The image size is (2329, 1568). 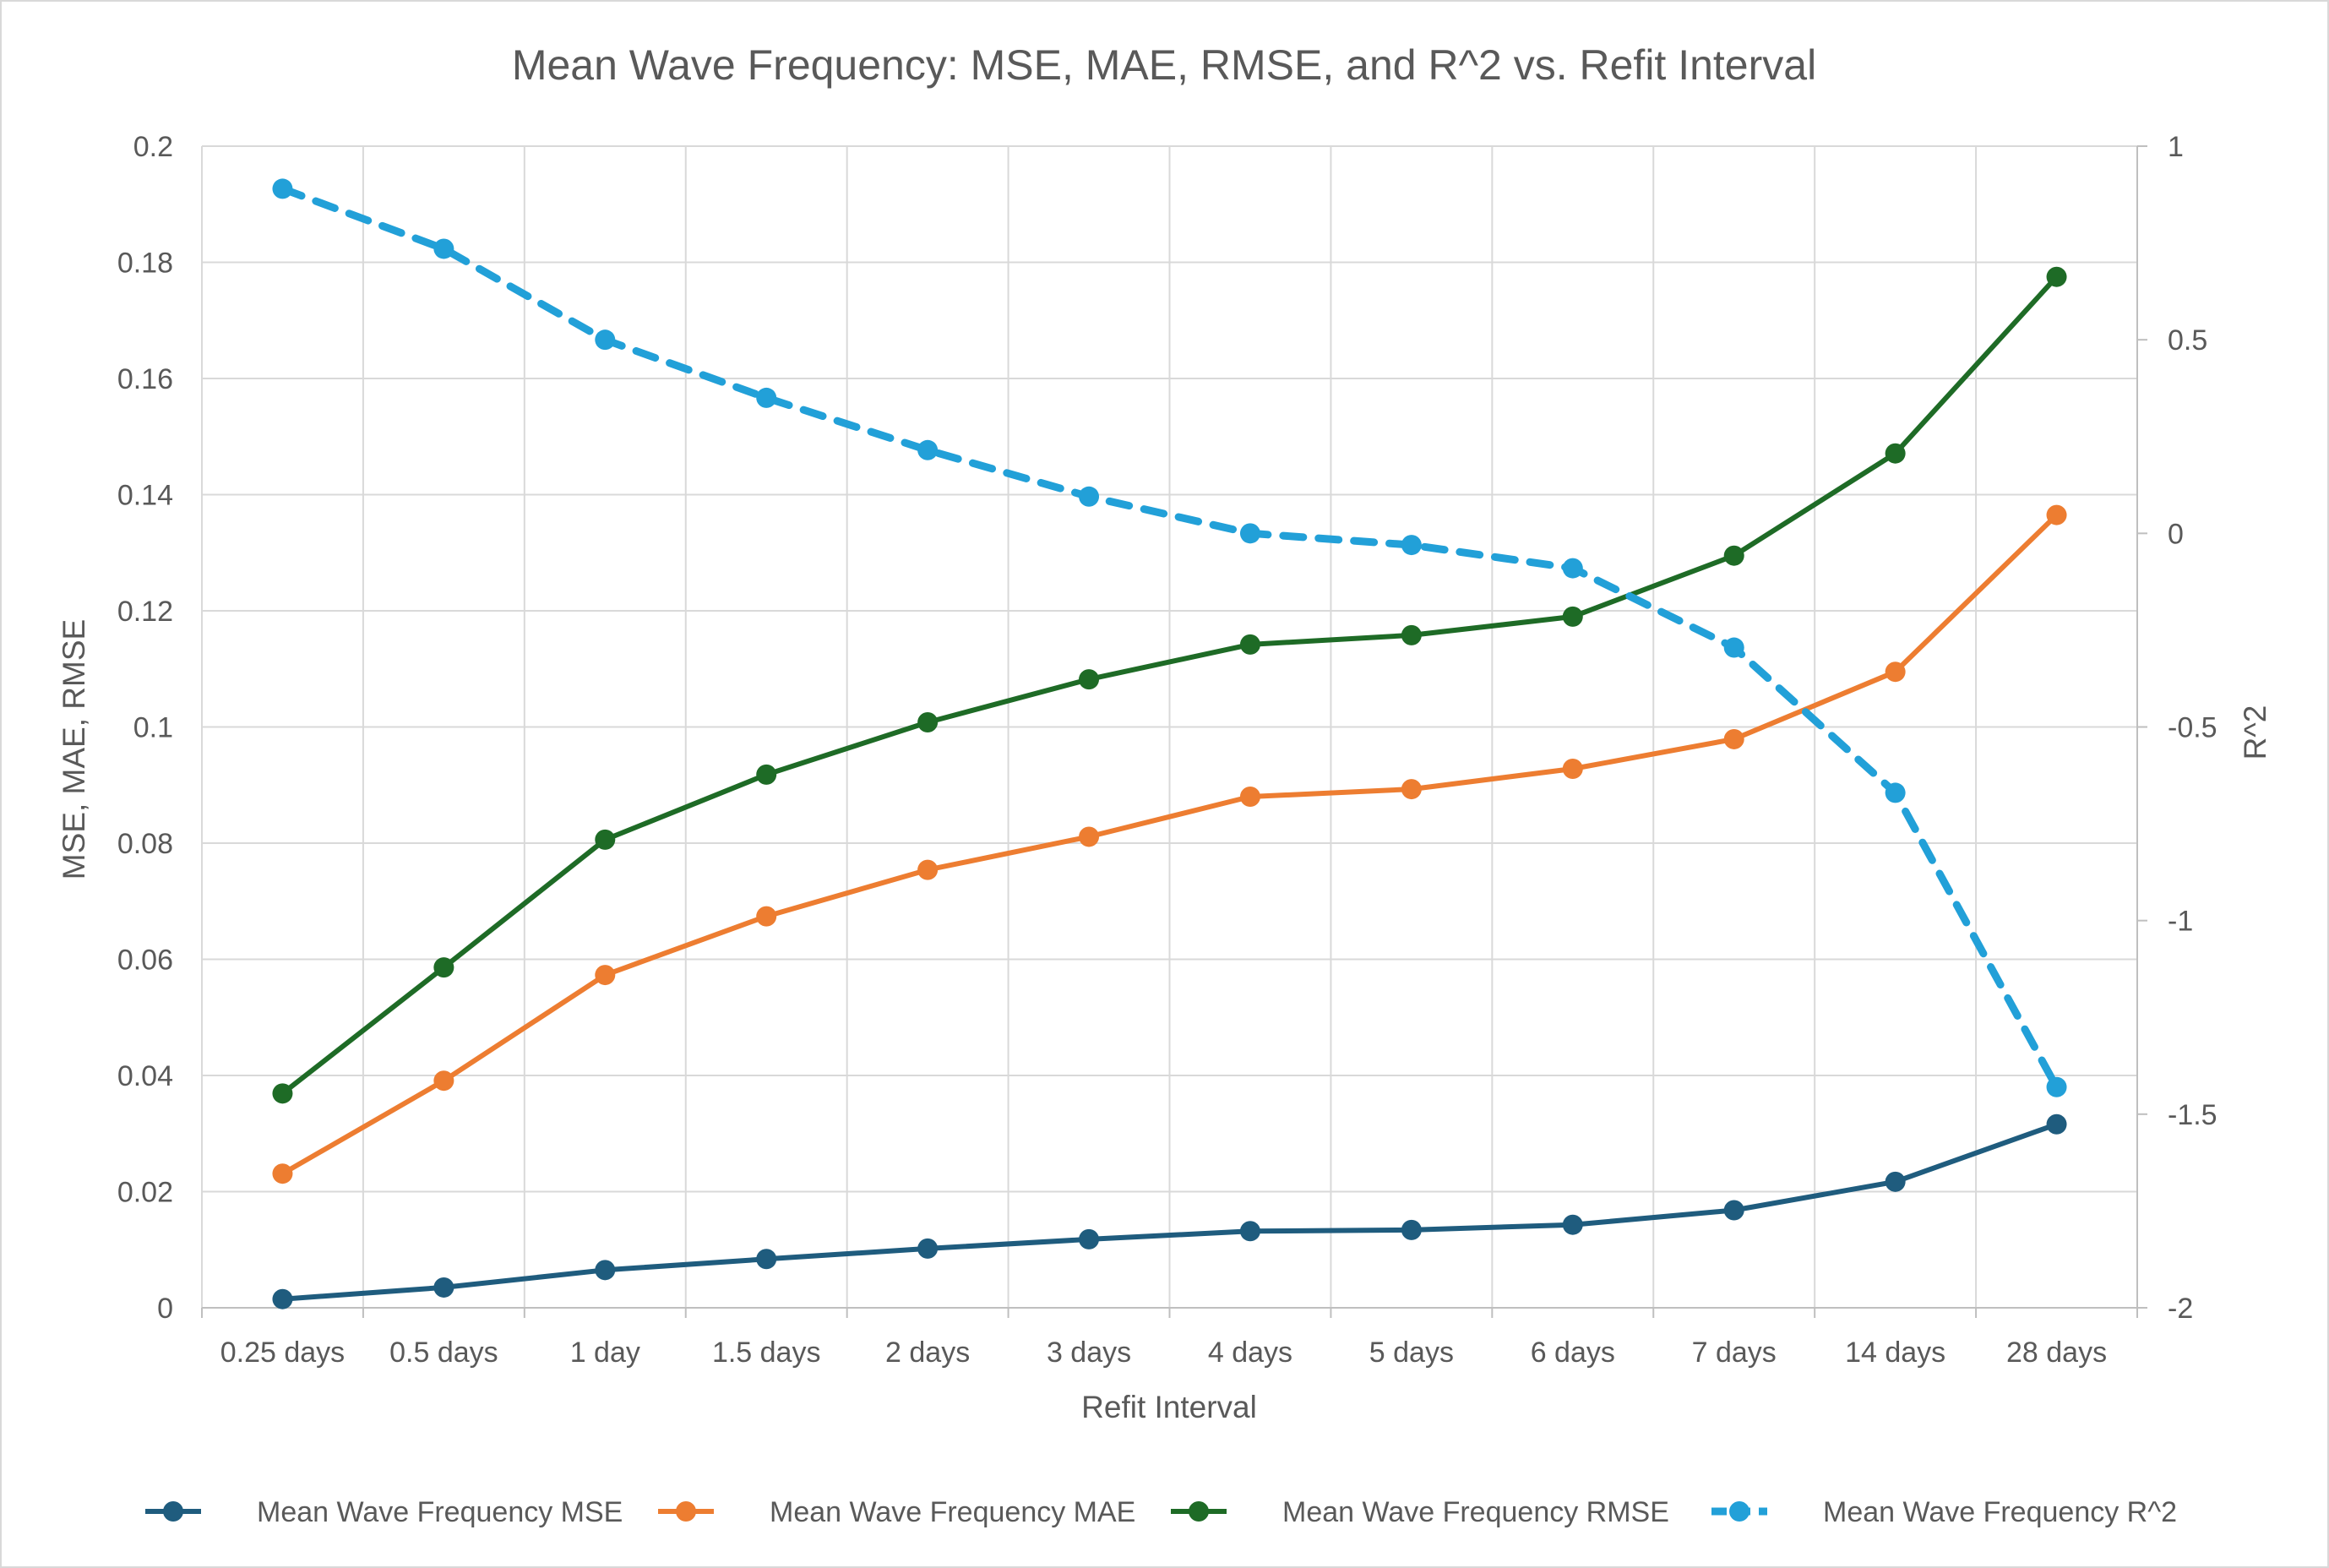 I want to click on x-tick-label: 1.5 days, so click(x=766, y=1353).